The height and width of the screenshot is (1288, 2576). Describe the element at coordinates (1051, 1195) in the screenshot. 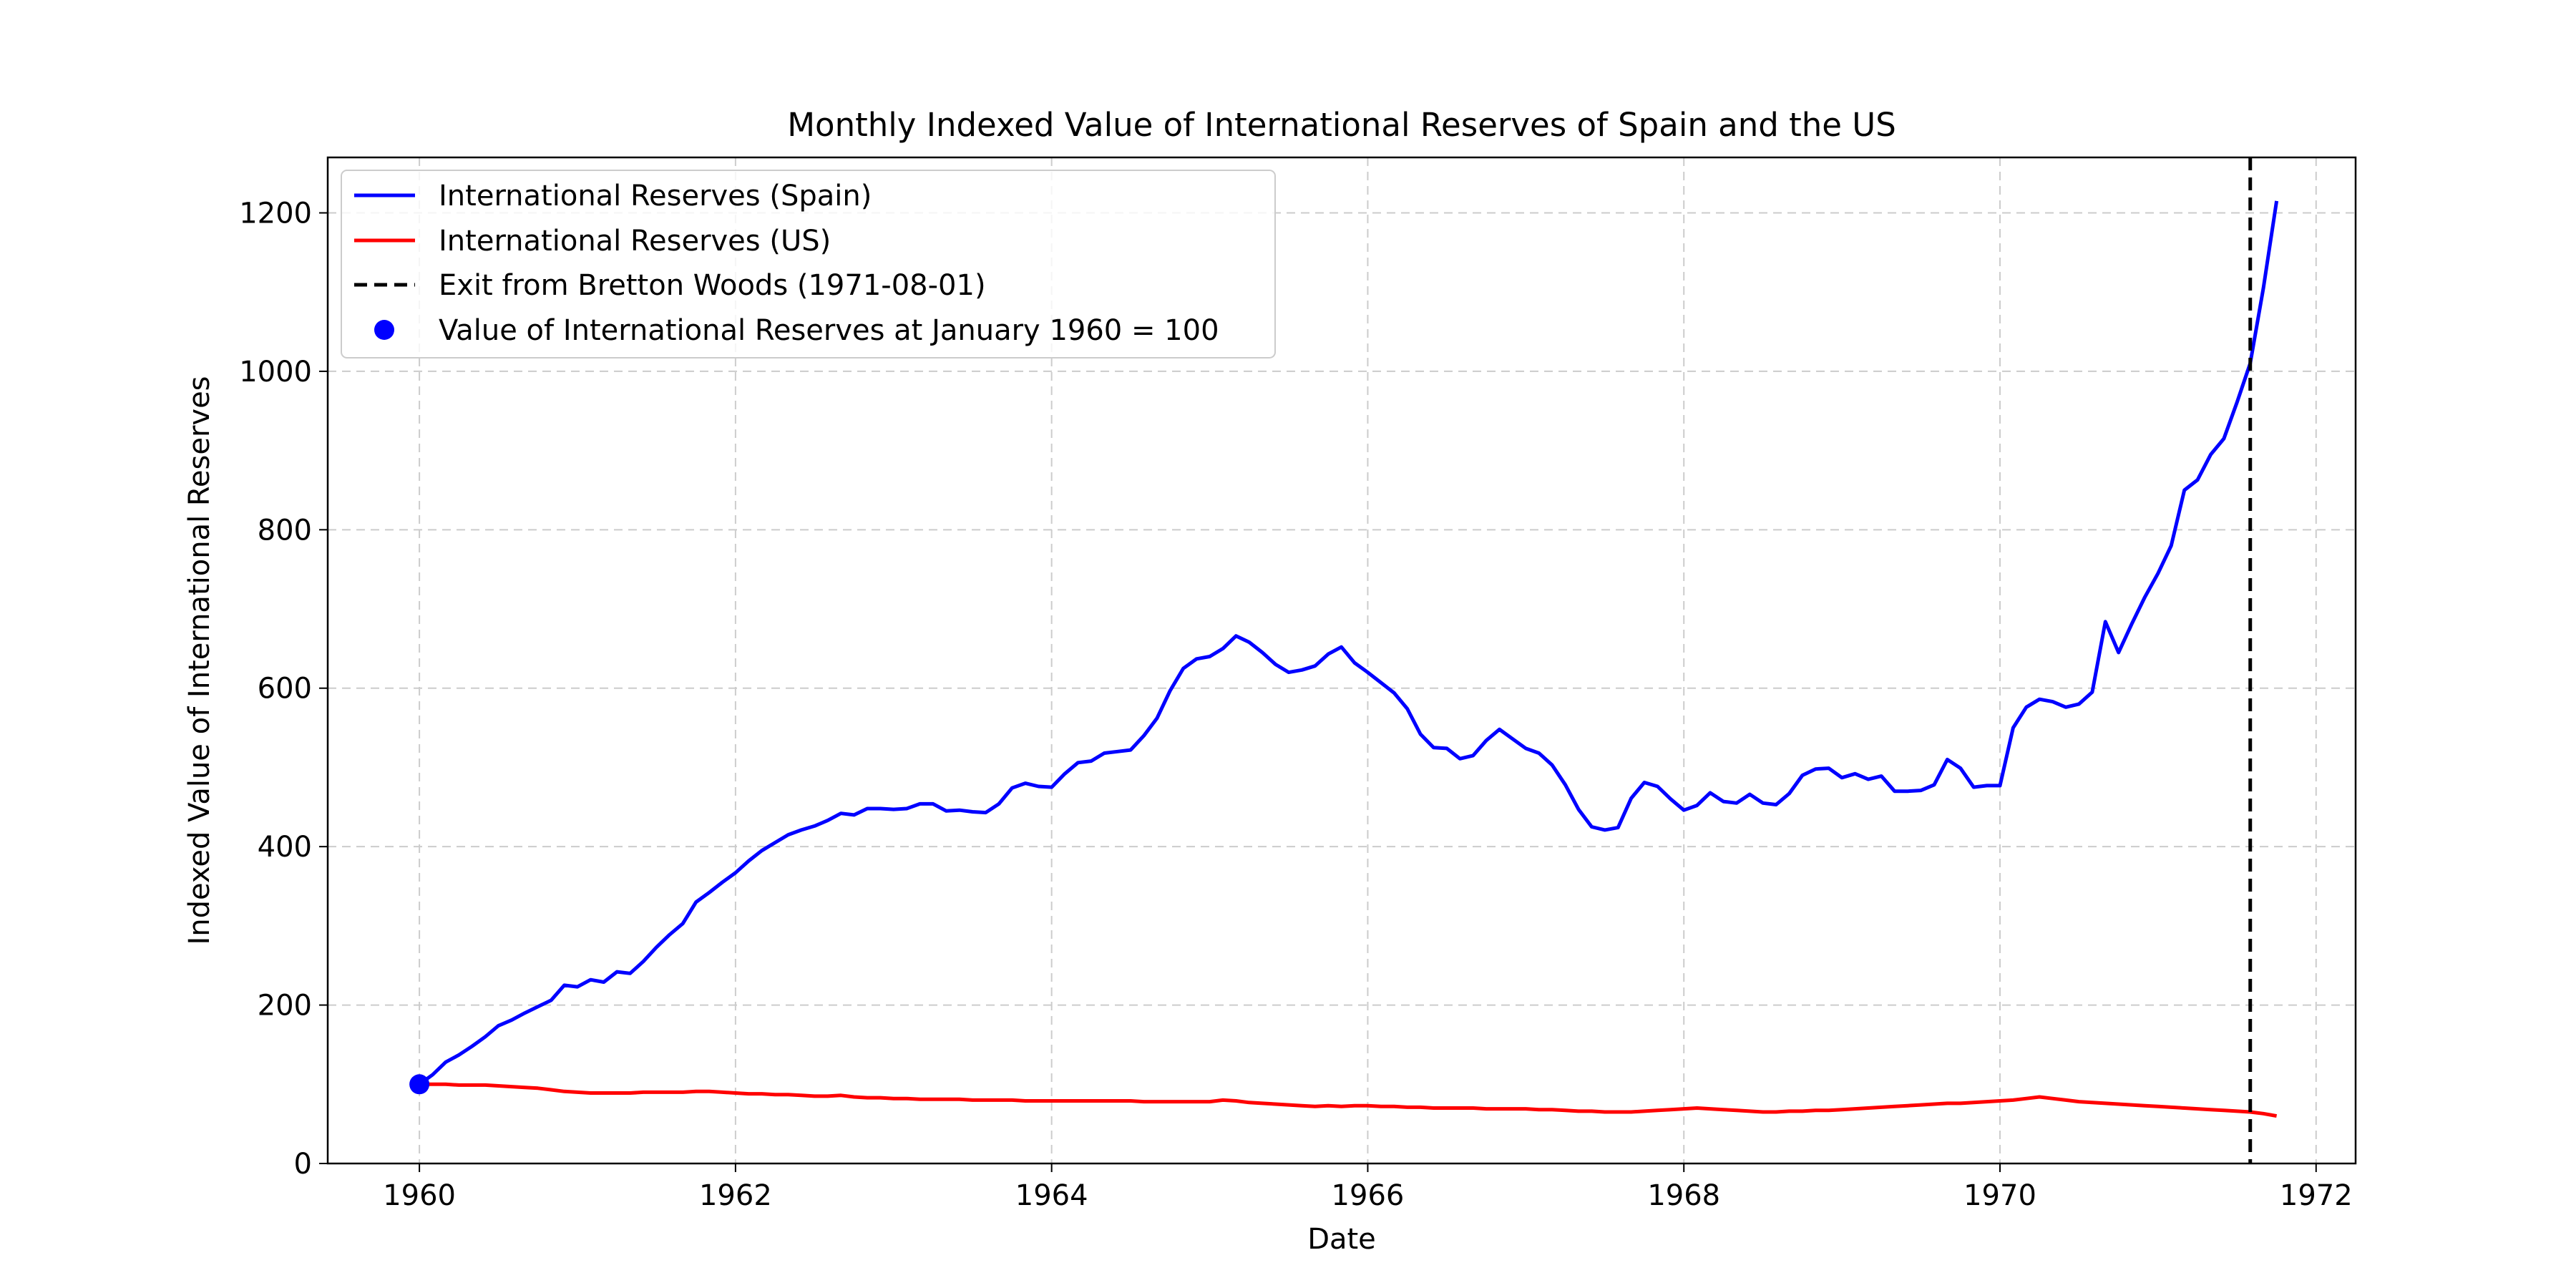

I see `x-tick-label: 1964` at that location.